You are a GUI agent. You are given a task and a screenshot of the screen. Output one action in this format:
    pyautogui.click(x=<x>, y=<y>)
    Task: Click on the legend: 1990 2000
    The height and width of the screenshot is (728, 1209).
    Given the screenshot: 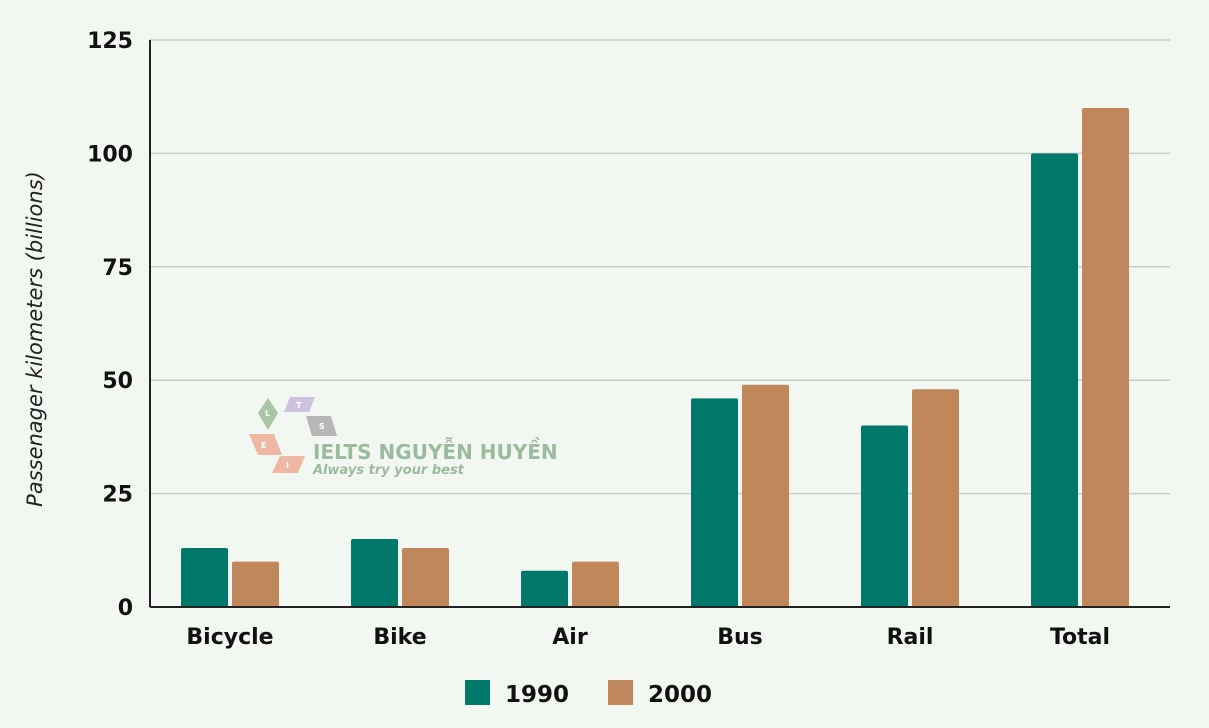 What is the action you would take?
    pyautogui.click(x=588, y=694)
    